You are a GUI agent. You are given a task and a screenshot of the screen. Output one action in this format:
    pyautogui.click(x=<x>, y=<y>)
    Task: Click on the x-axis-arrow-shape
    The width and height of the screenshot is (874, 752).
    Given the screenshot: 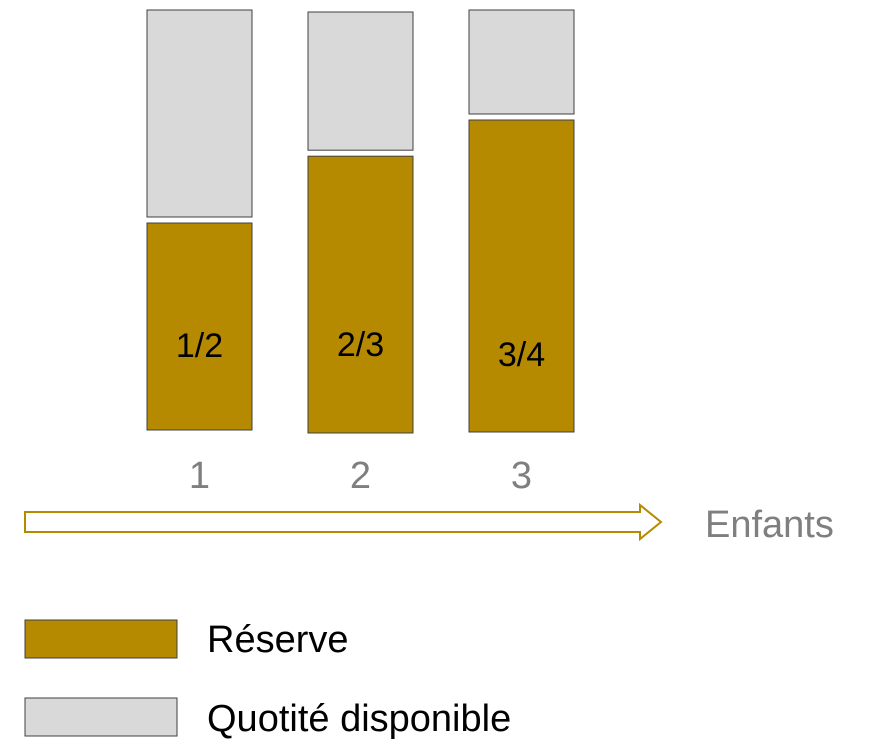 What is the action you would take?
    pyautogui.click(x=343, y=522)
    